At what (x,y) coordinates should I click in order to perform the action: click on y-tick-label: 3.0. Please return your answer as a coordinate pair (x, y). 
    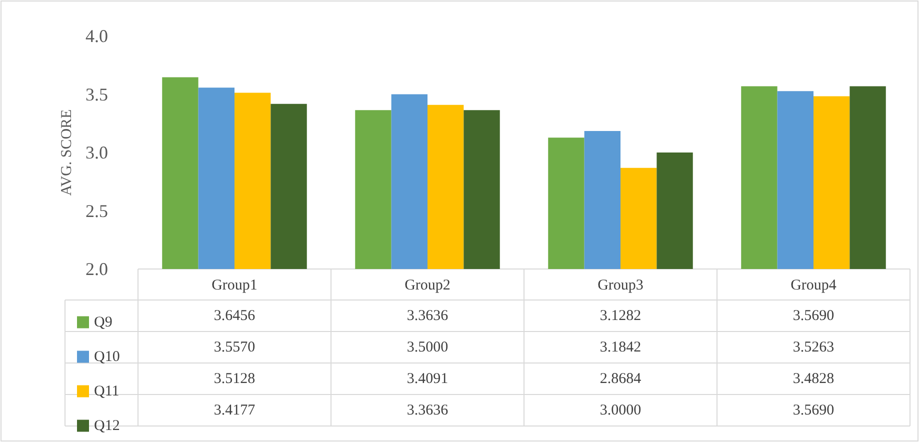
    Looking at the image, I should click on (97, 152).